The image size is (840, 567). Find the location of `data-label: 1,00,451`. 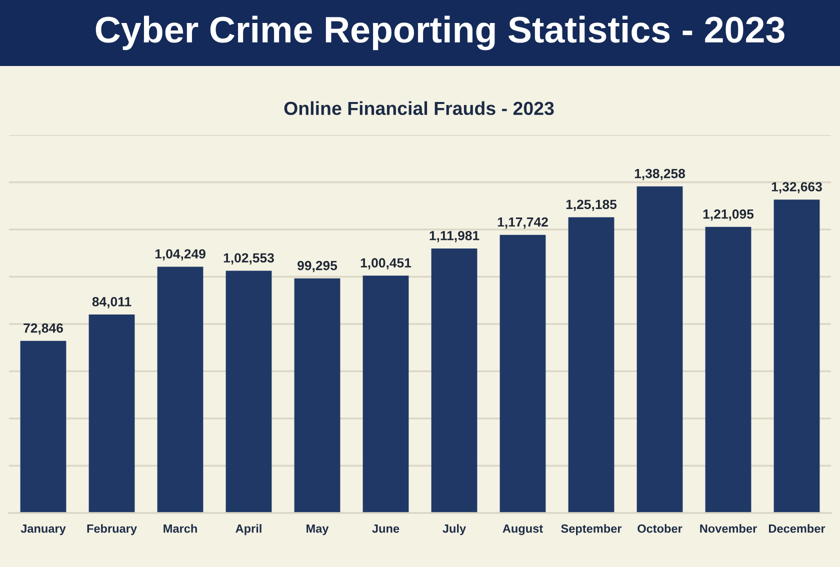

data-label: 1,00,451 is located at coordinates (386, 264).